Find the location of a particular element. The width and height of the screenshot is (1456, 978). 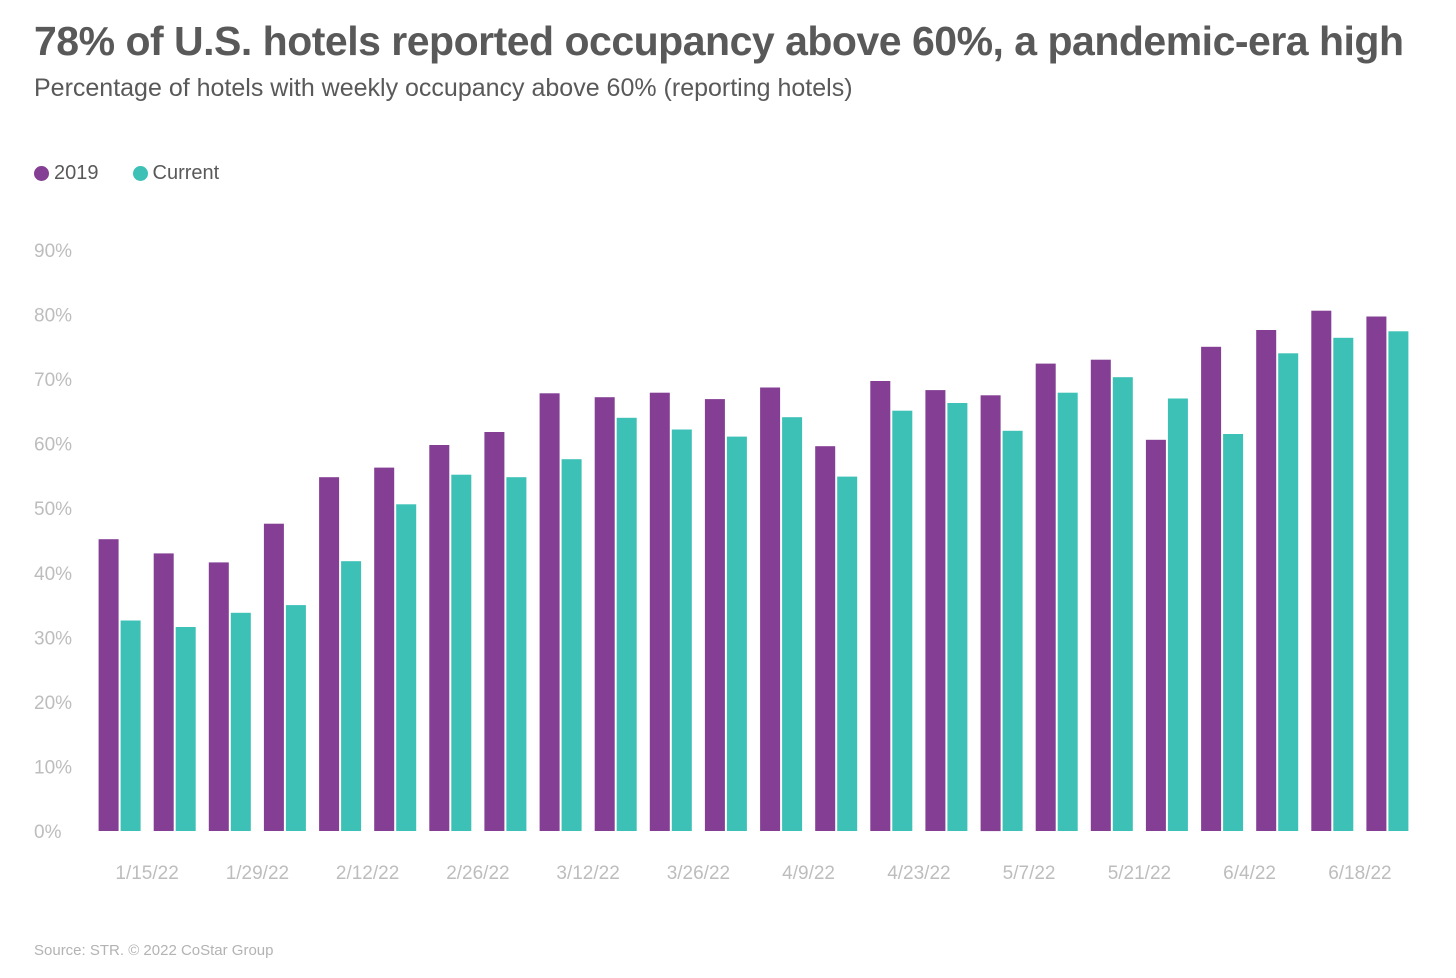

x-tick-label: 1/15/22 is located at coordinates (146, 873).